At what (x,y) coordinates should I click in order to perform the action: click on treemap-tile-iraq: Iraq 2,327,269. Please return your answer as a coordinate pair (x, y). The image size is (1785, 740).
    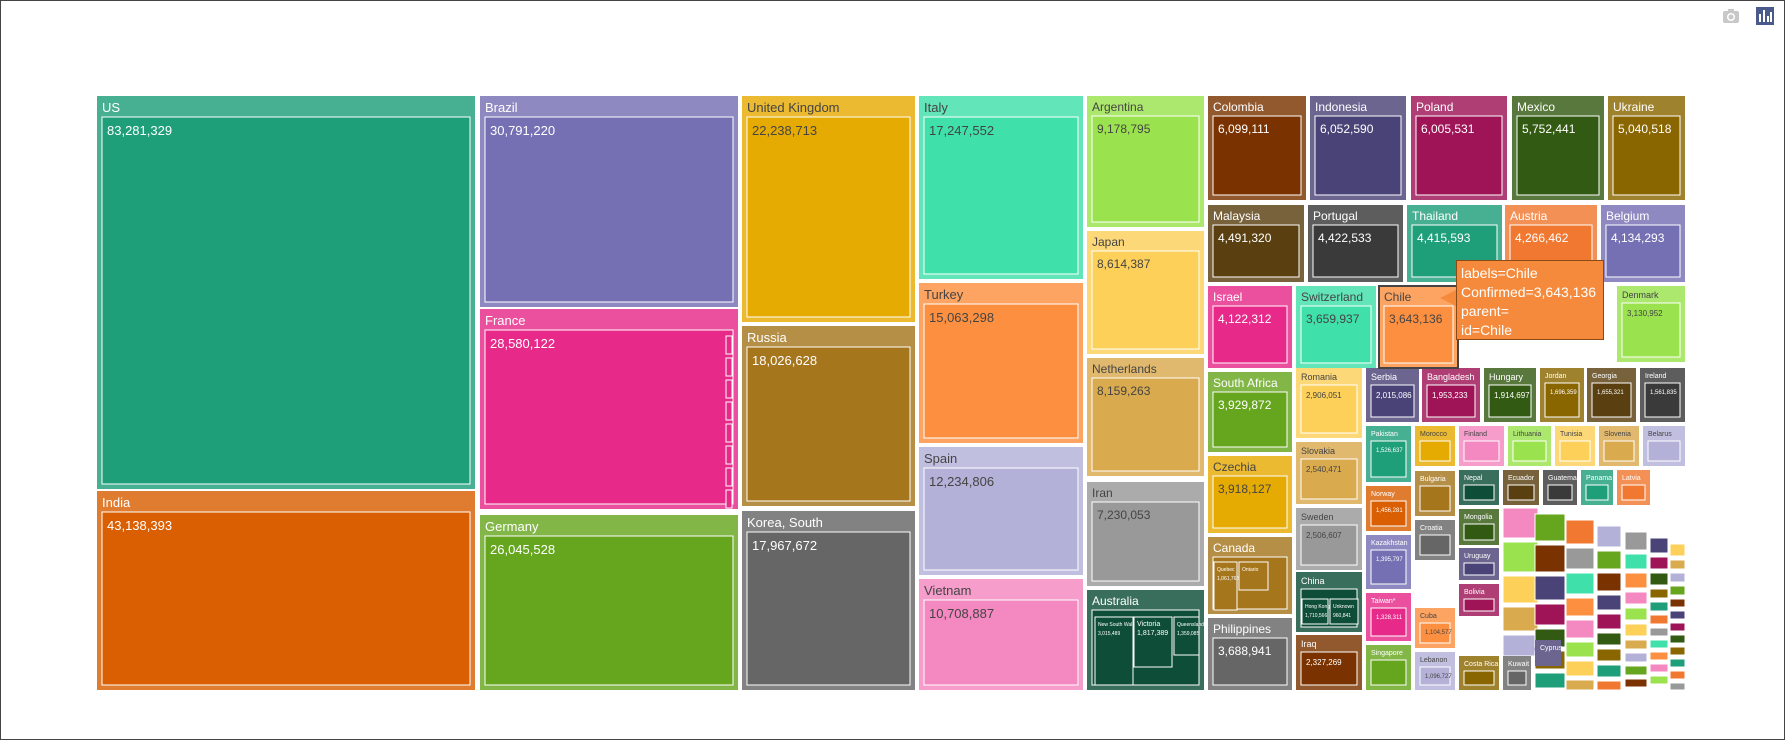
    Looking at the image, I should click on (1329, 662).